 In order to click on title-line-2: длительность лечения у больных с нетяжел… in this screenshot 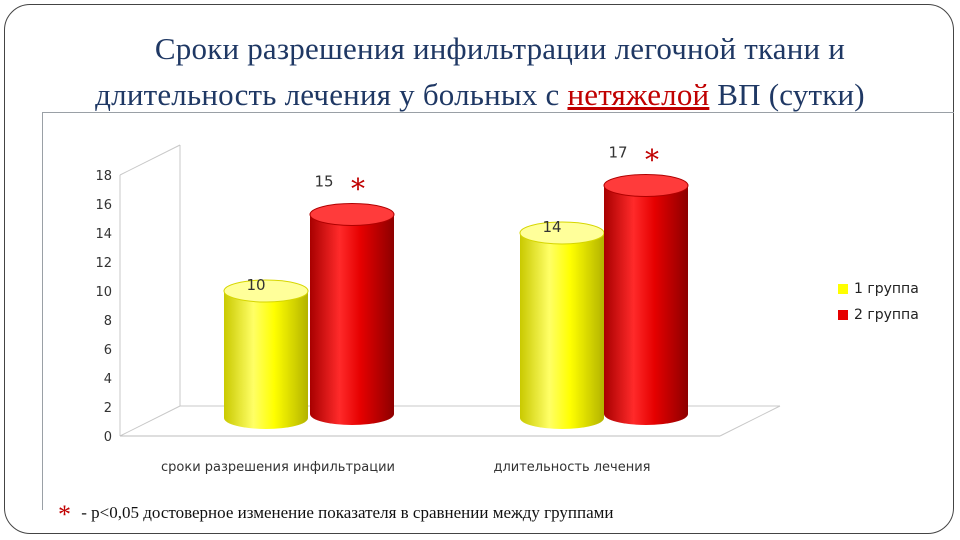, I will do `click(480, 95)`.